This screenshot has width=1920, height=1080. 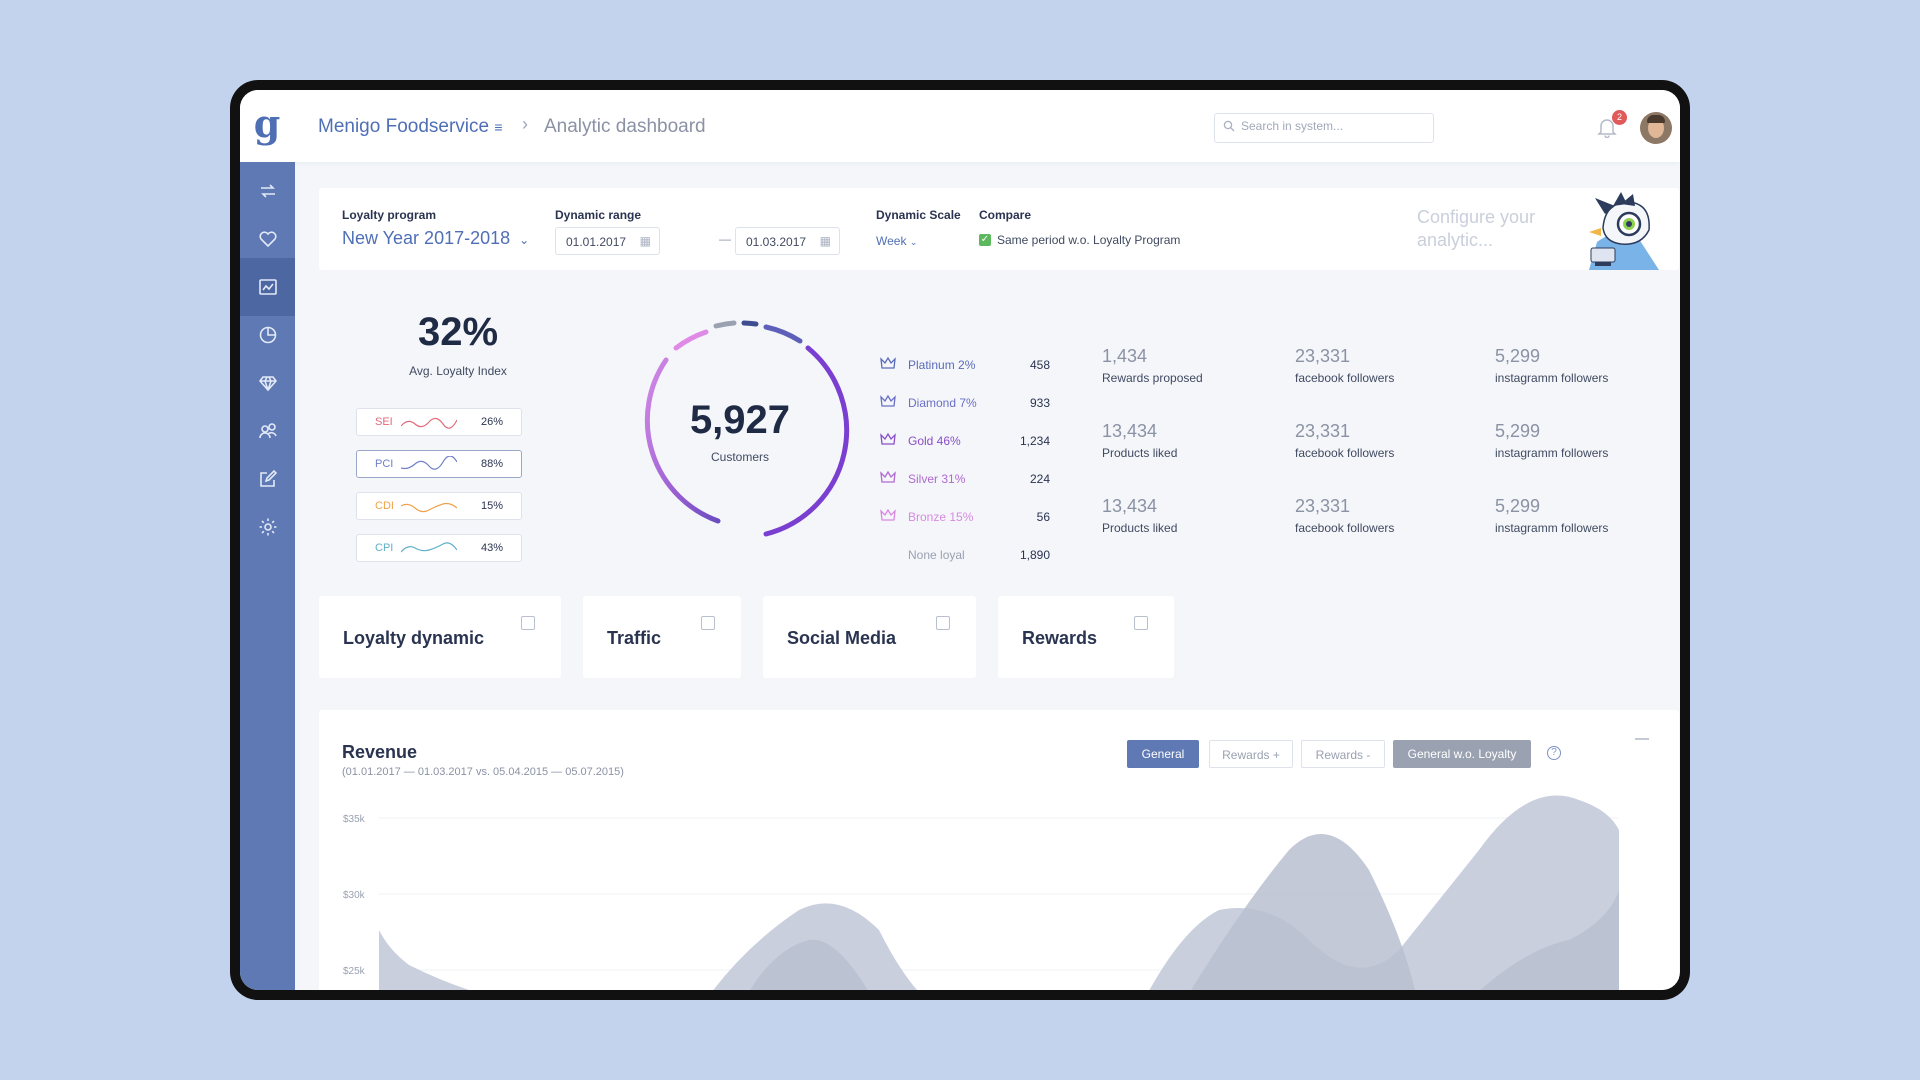 I want to click on sidebar-item-customers, so click(x=267, y=431).